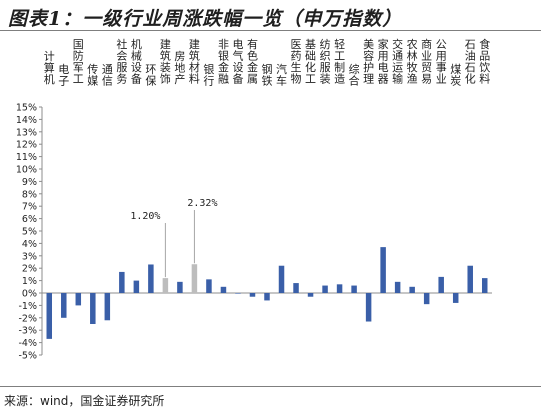 This screenshot has width=541, height=416. What do you see at coordinates (426, 56) in the screenshot?
I see `x-tick-label-char: 业` at bounding box center [426, 56].